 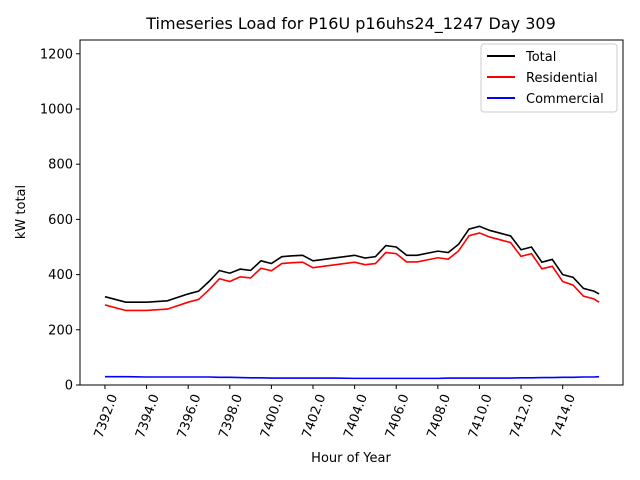 What do you see at coordinates (398, 416) in the screenshot?
I see `x-tick-label: 7406.0` at bounding box center [398, 416].